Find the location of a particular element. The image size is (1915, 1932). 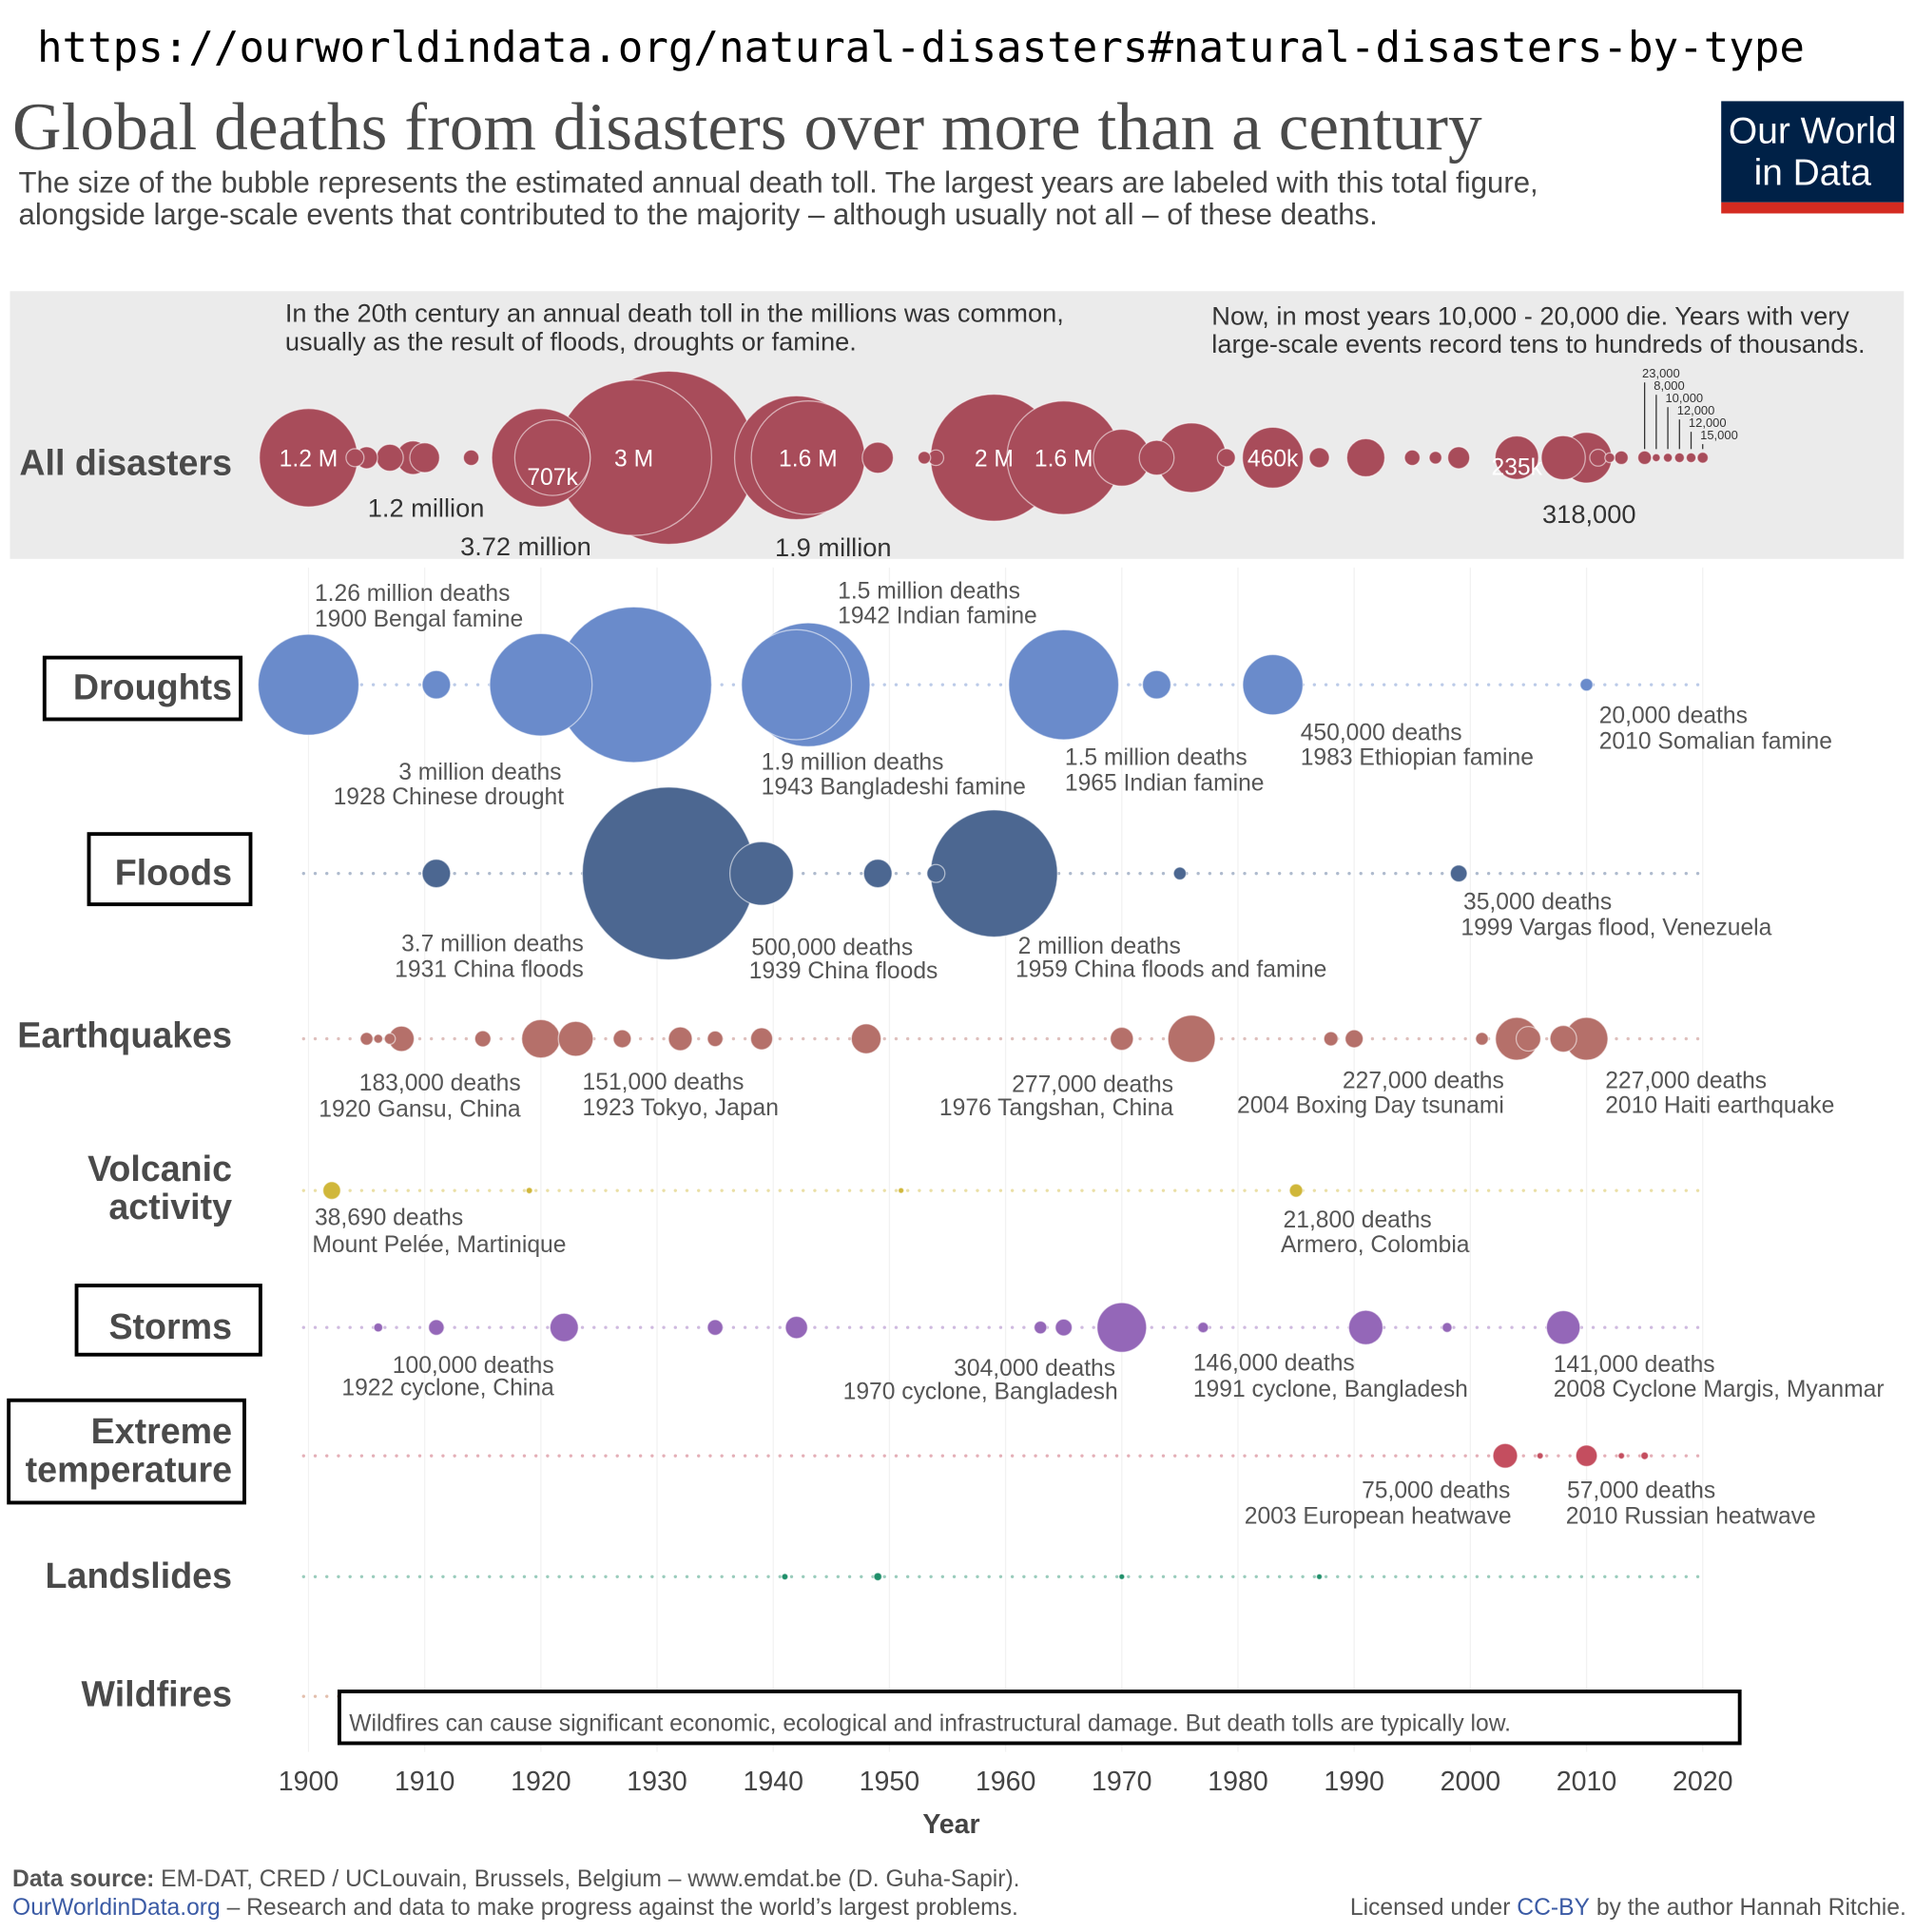

bubble-1932 is located at coordinates (680, 1039).